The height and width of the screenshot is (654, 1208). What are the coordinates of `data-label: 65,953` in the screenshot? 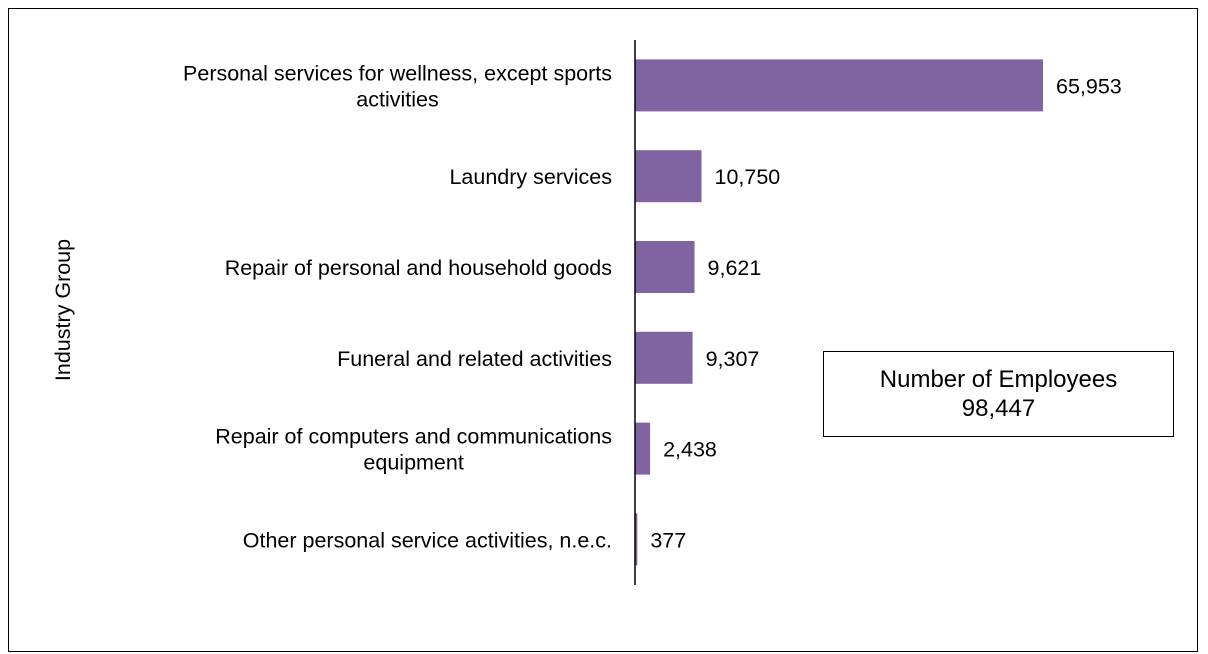 It's located at (1089, 86).